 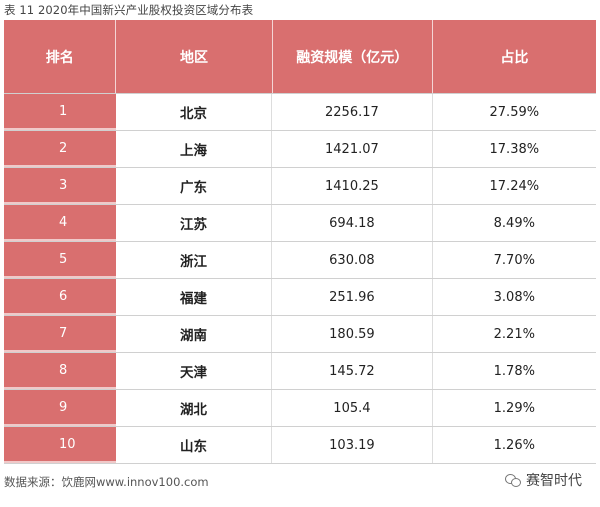 What do you see at coordinates (514, 408) in the screenshot?
I see `share-cell: 1.29%` at bounding box center [514, 408].